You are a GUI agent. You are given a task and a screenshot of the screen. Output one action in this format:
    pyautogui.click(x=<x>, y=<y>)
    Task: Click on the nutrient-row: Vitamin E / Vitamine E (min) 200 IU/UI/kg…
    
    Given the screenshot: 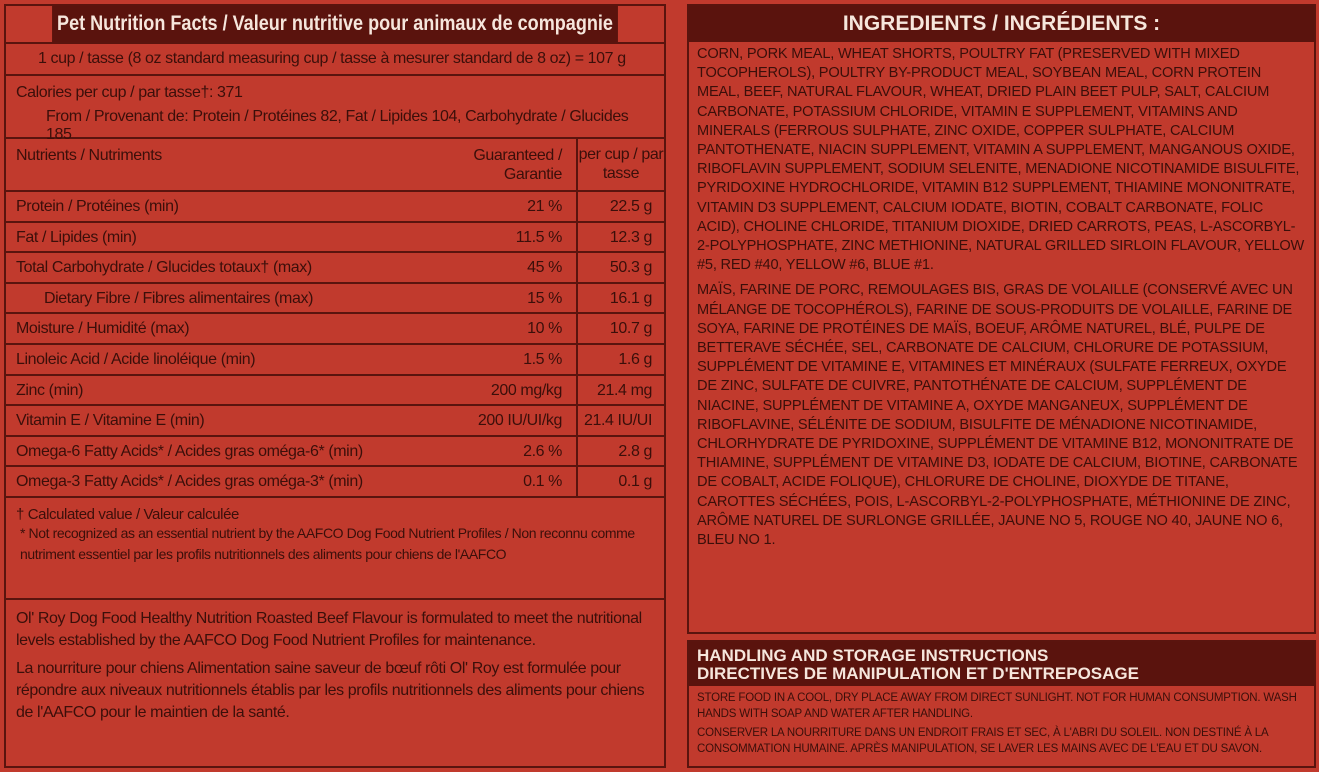 What is the action you would take?
    pyautogui.click(x=335, y=419)
    